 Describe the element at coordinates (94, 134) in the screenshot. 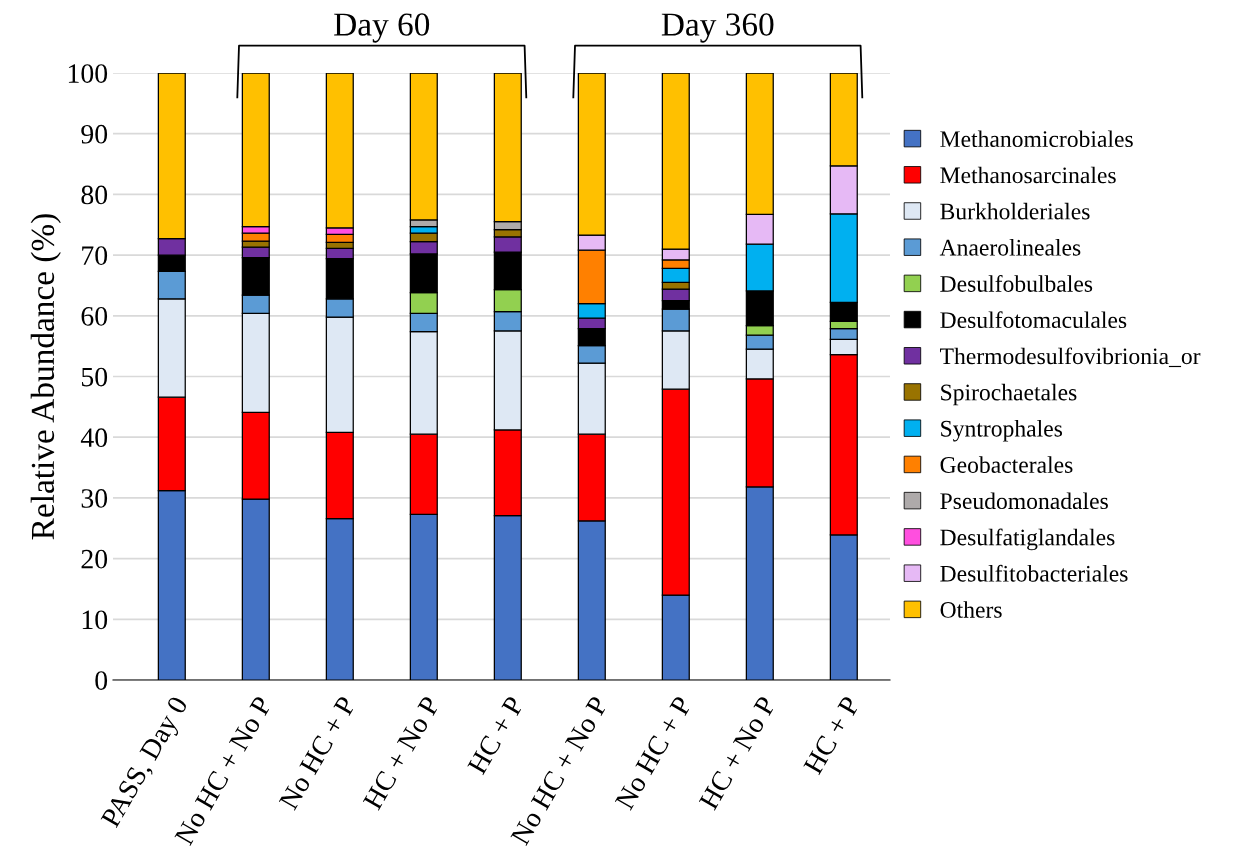

I see `y-tick-label: 90` at that location.